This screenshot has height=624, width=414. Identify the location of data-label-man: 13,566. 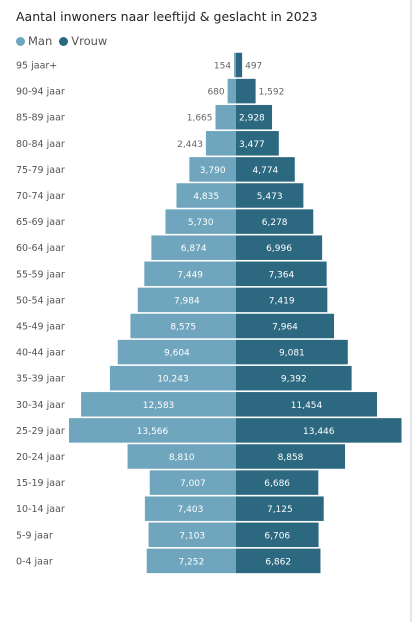
(153, 432).